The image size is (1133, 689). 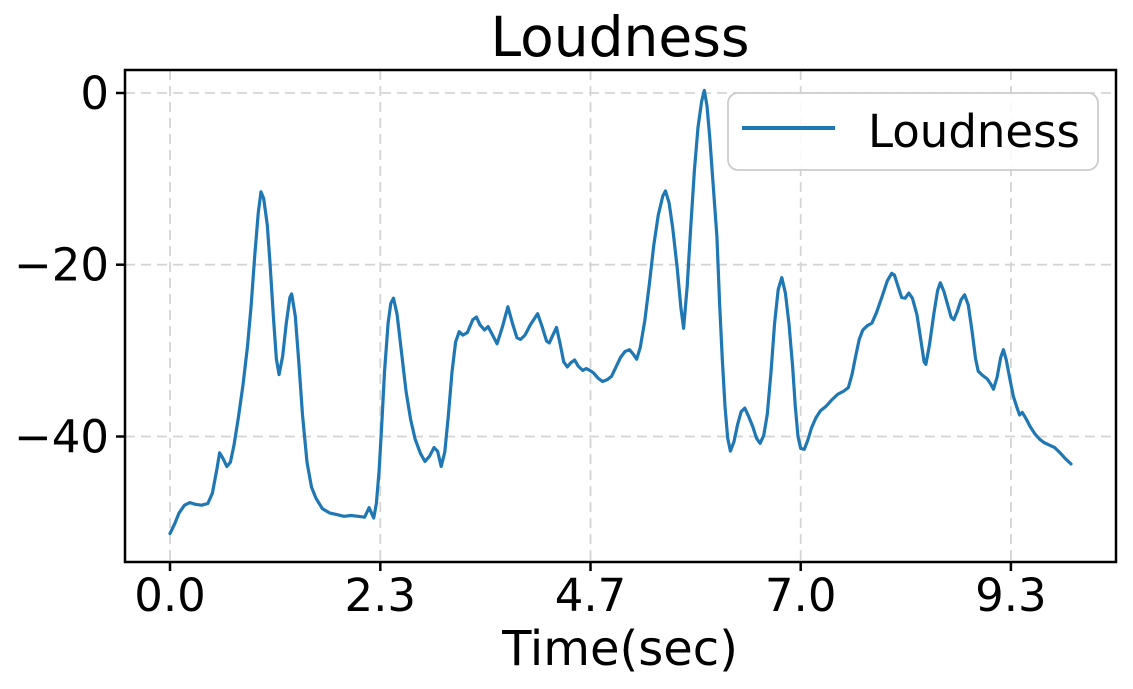 I want to click on x-axis-label: Time(sec), so click(x=619, y=649).